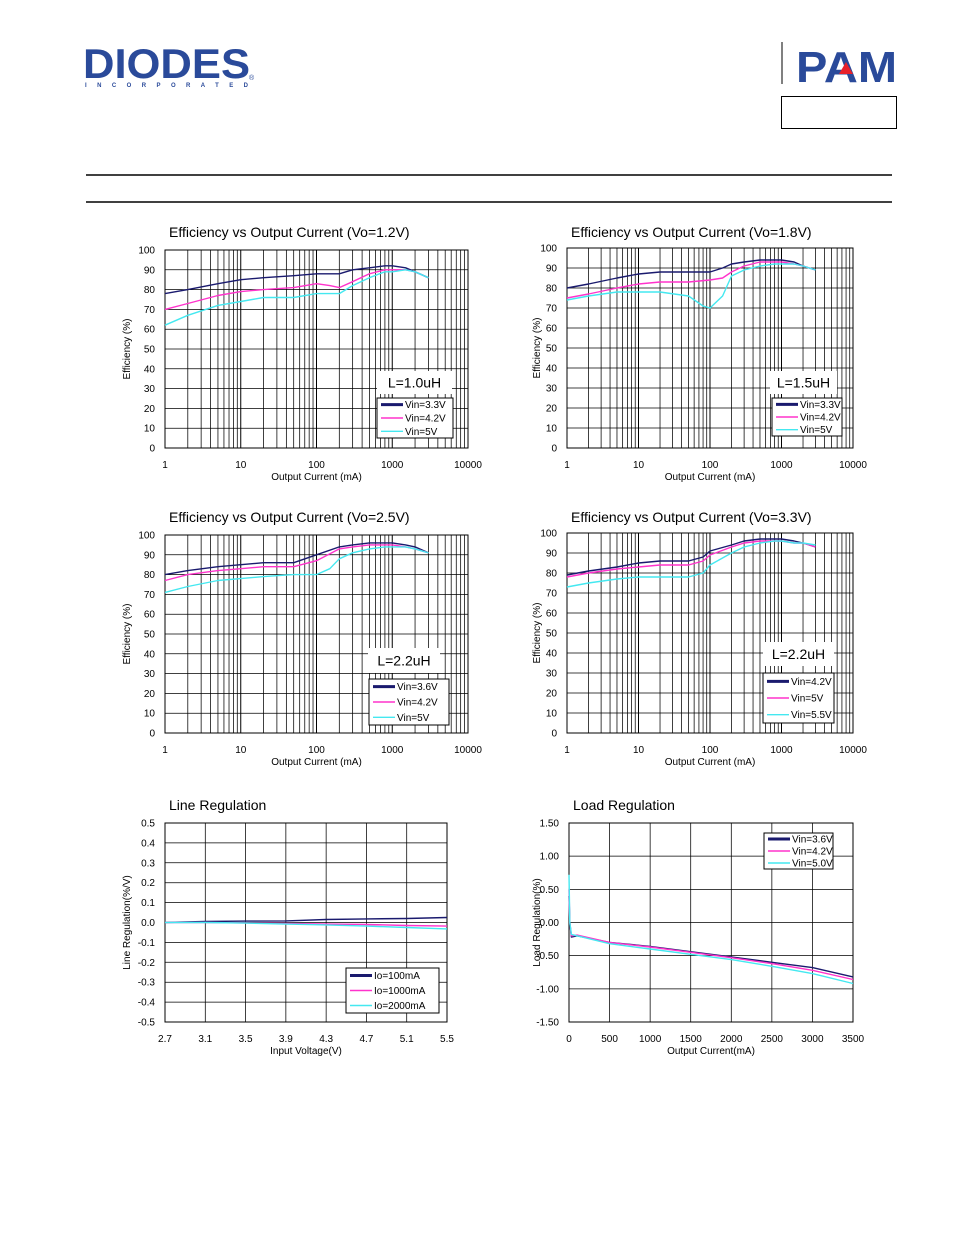 The height and width of the screenshot is (1235, 954). Describe the element at coordinates (409, 702) in the screenshot. I see `legend: Vin=3.6V Vin=4.2V Vin=5V` at that location.